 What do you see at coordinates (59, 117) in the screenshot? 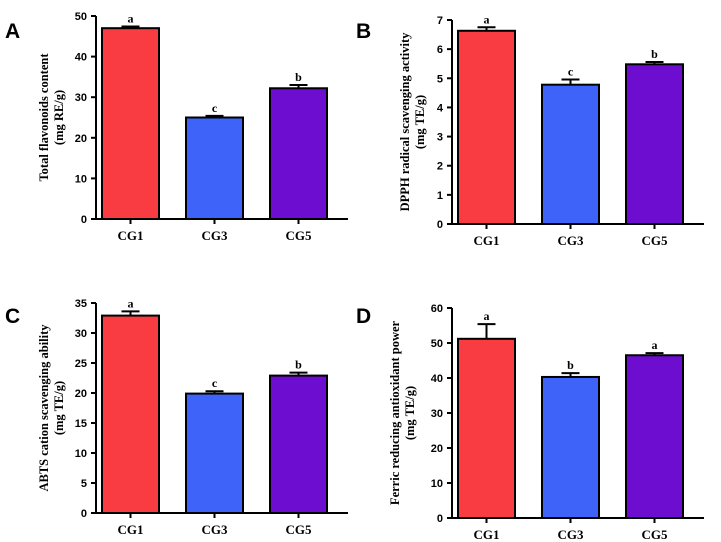
I see `y-axis-unit: (mg RE/g)` at bounding box center [59, 117].